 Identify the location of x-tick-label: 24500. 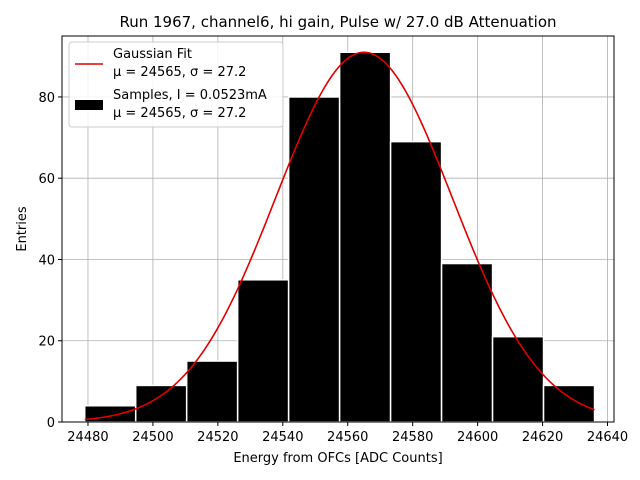
(152, 437).